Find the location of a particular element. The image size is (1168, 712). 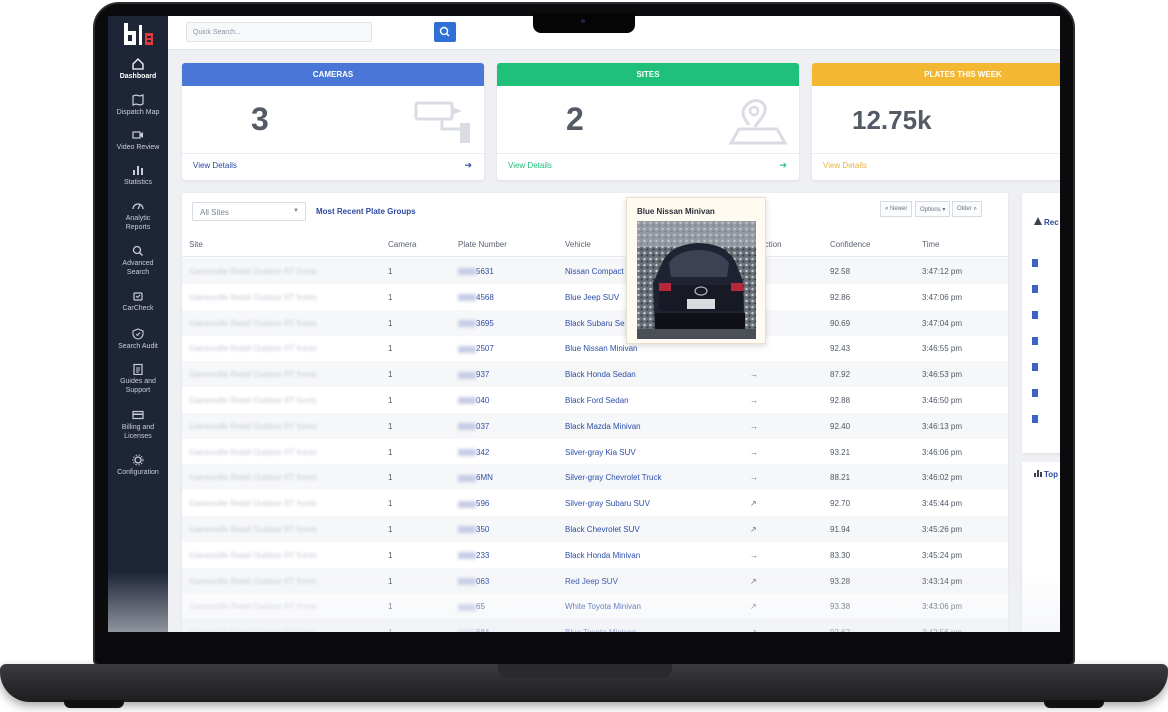

cell-plate: 037 is located at coordinates (473, 426).